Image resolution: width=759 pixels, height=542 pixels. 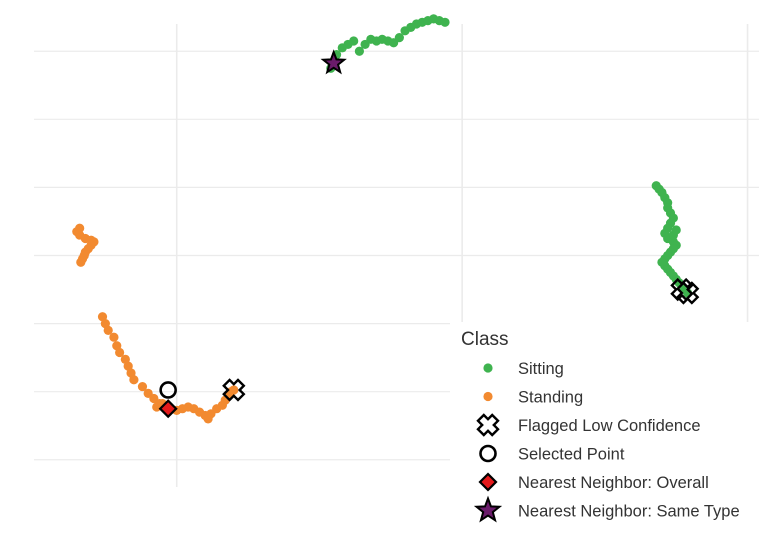 What do you see at coordinates (571, 455) in the screenshot?
I see `legend-label: Selected Point` at bounding box center [571, 455].